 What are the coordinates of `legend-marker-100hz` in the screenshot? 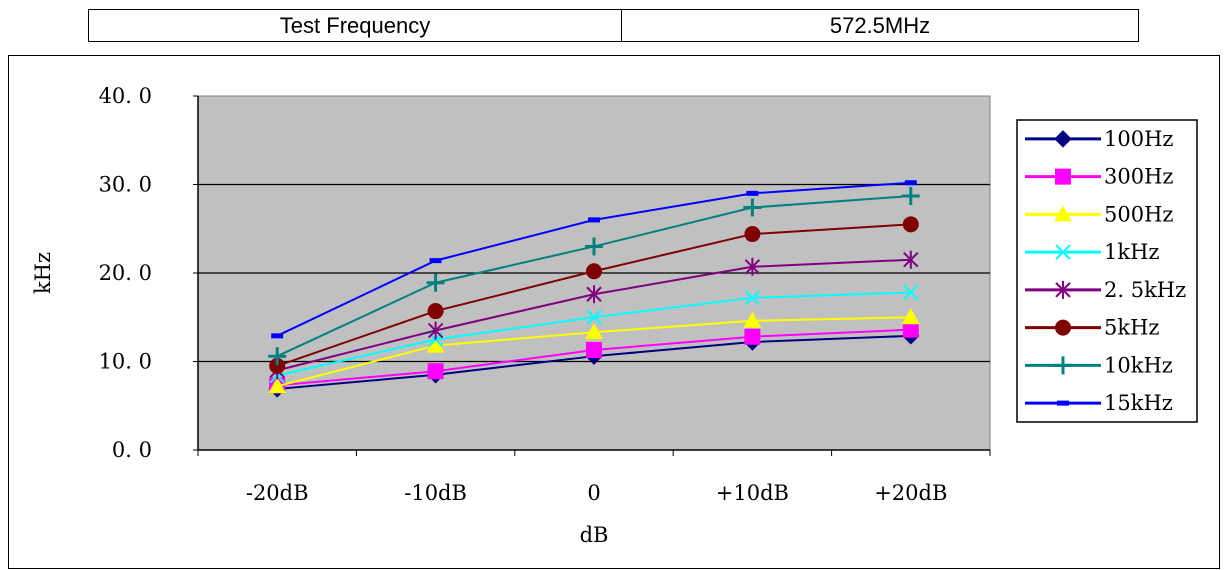 It's located at (1063, 139).